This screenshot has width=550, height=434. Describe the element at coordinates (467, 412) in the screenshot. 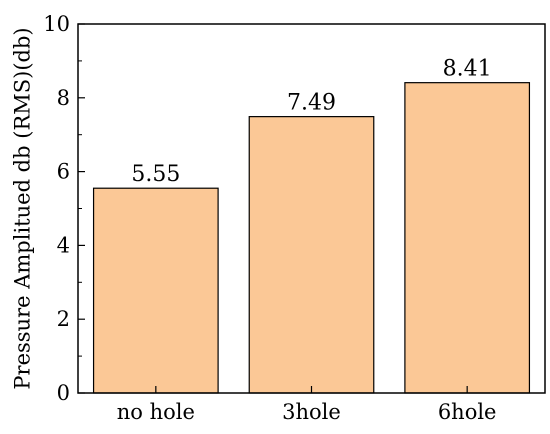

I see `x-tick-label-2: 6hole` at that location.